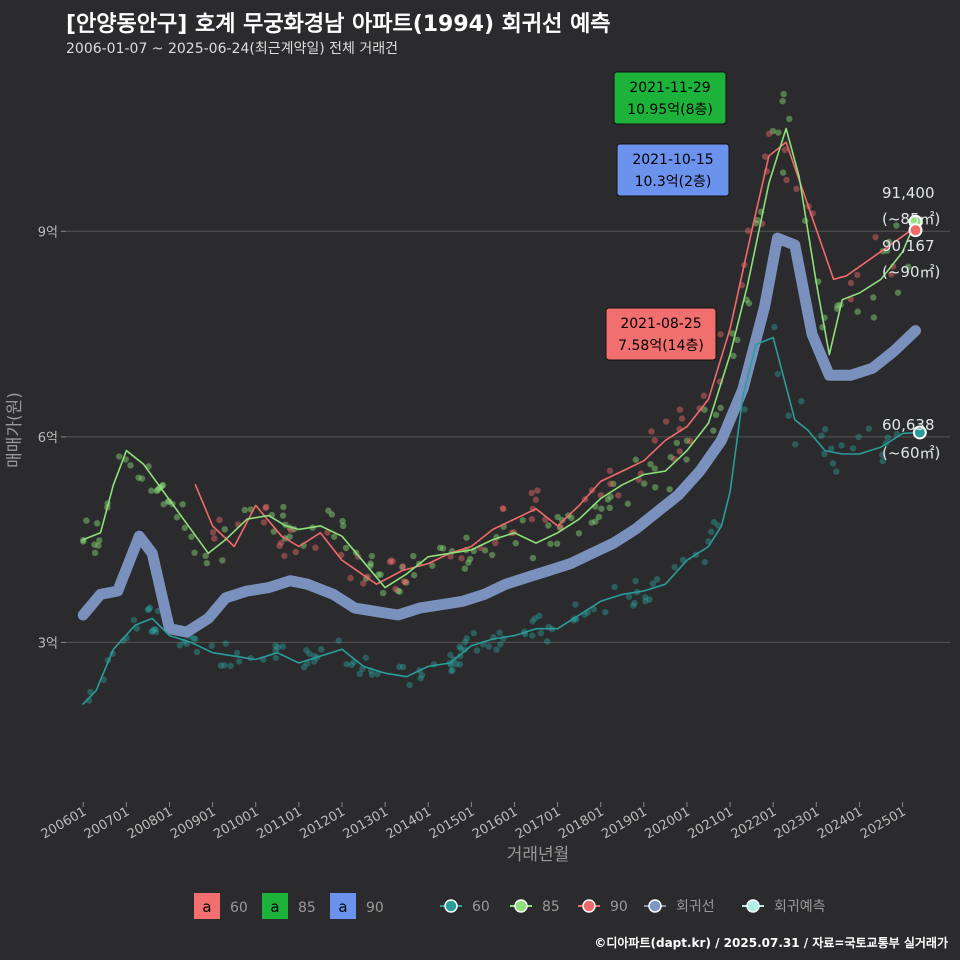 The height and width of the screenshot is (960, 960). Describe the element at coordinates (150, 823) in the screenshot. I see `x-tick-label: 200801` at that location.